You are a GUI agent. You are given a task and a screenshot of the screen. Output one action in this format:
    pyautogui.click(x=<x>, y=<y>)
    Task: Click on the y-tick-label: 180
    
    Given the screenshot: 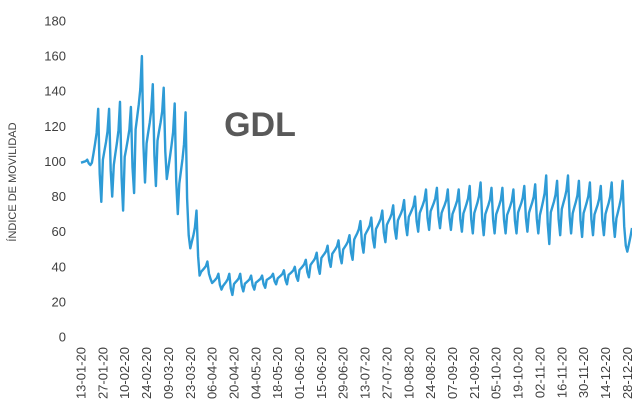 What is the action you would take?
    pyautogui.click(x=55, y=21)
    